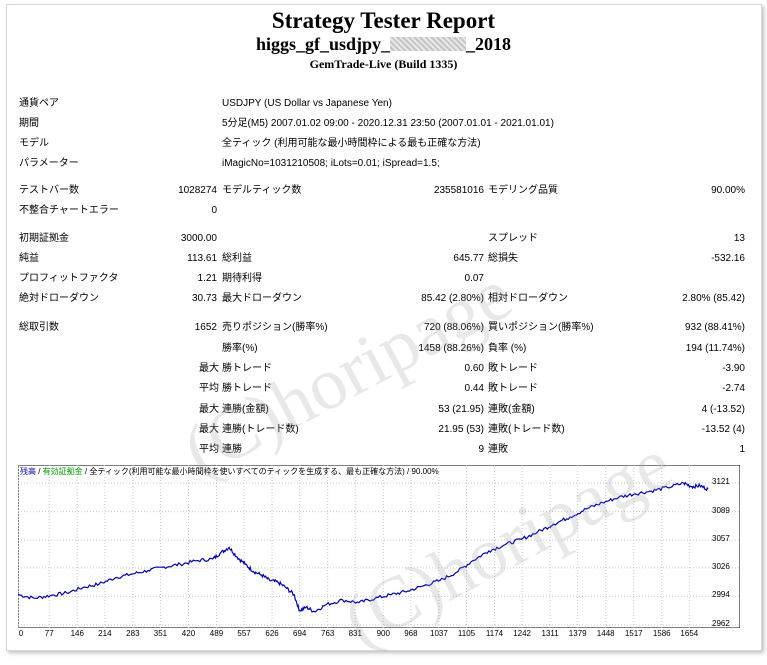 The width and height of the screenshot is (767, 665). Describe the element at coordinates (461, 409) in the screenshot. I see `max-consec-win-amt-value: 53 (21.95)` at that location.